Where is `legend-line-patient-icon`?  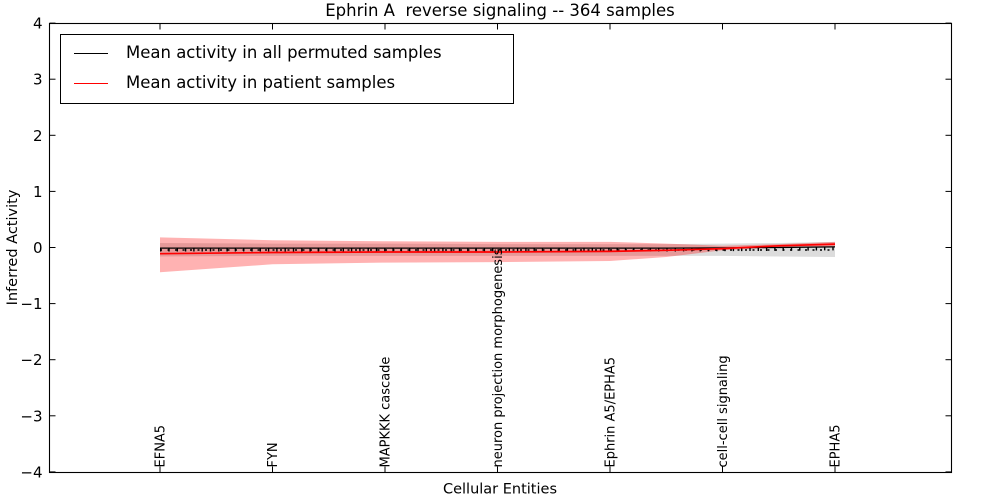 legend-line-patient-icon is located at coordinates (91, 83).